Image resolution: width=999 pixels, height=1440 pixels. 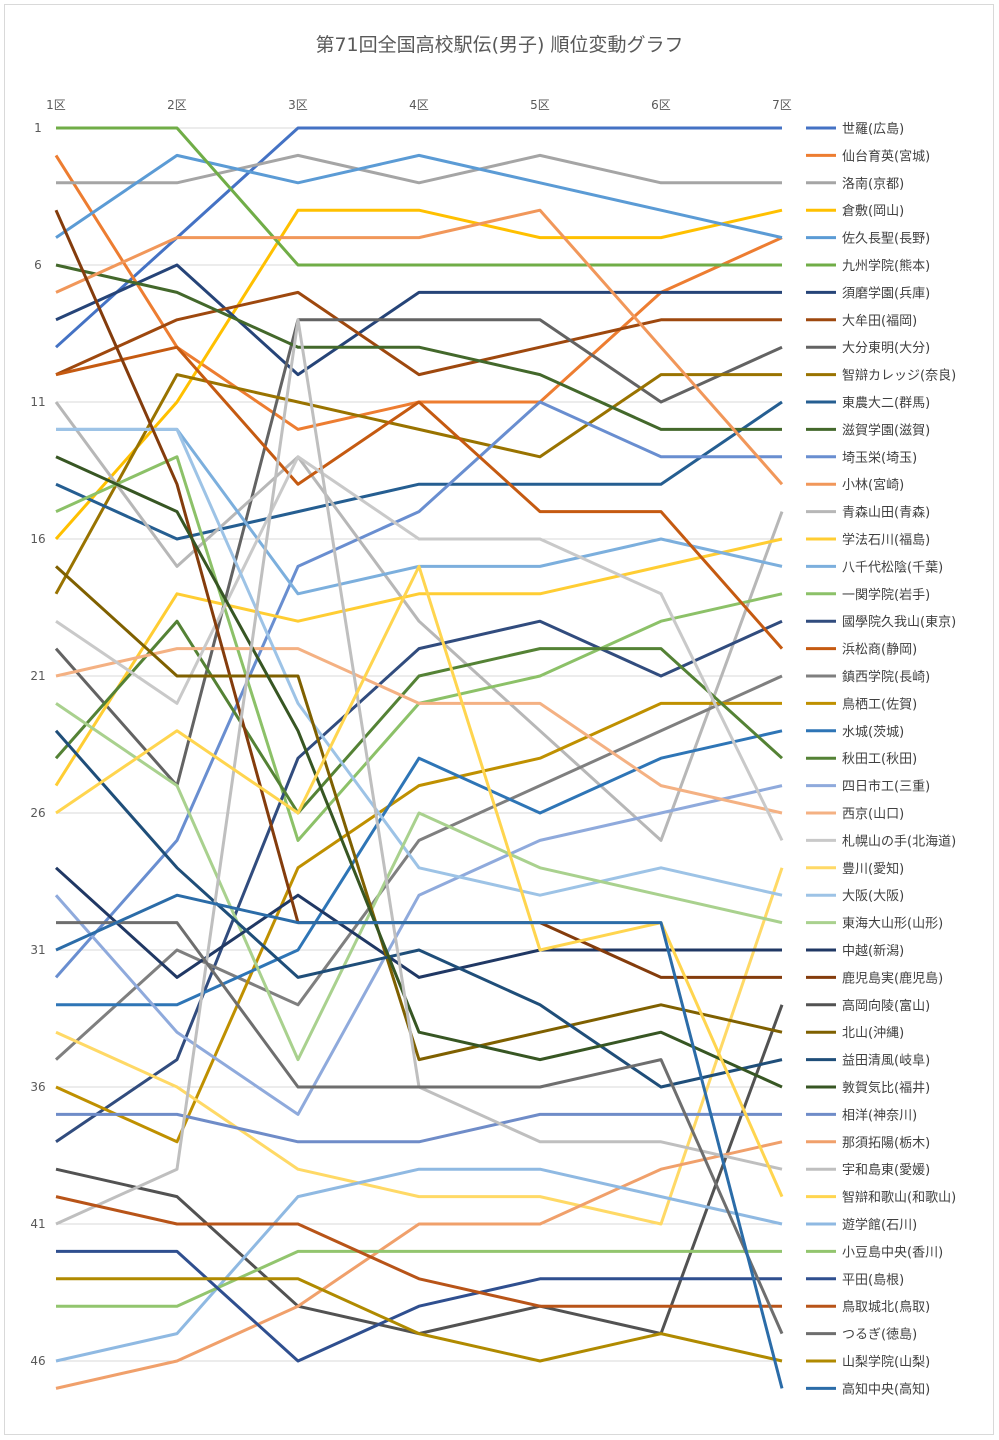 I want to click on legend-item: 高知中央(高知), so click(x=868, y=1389).